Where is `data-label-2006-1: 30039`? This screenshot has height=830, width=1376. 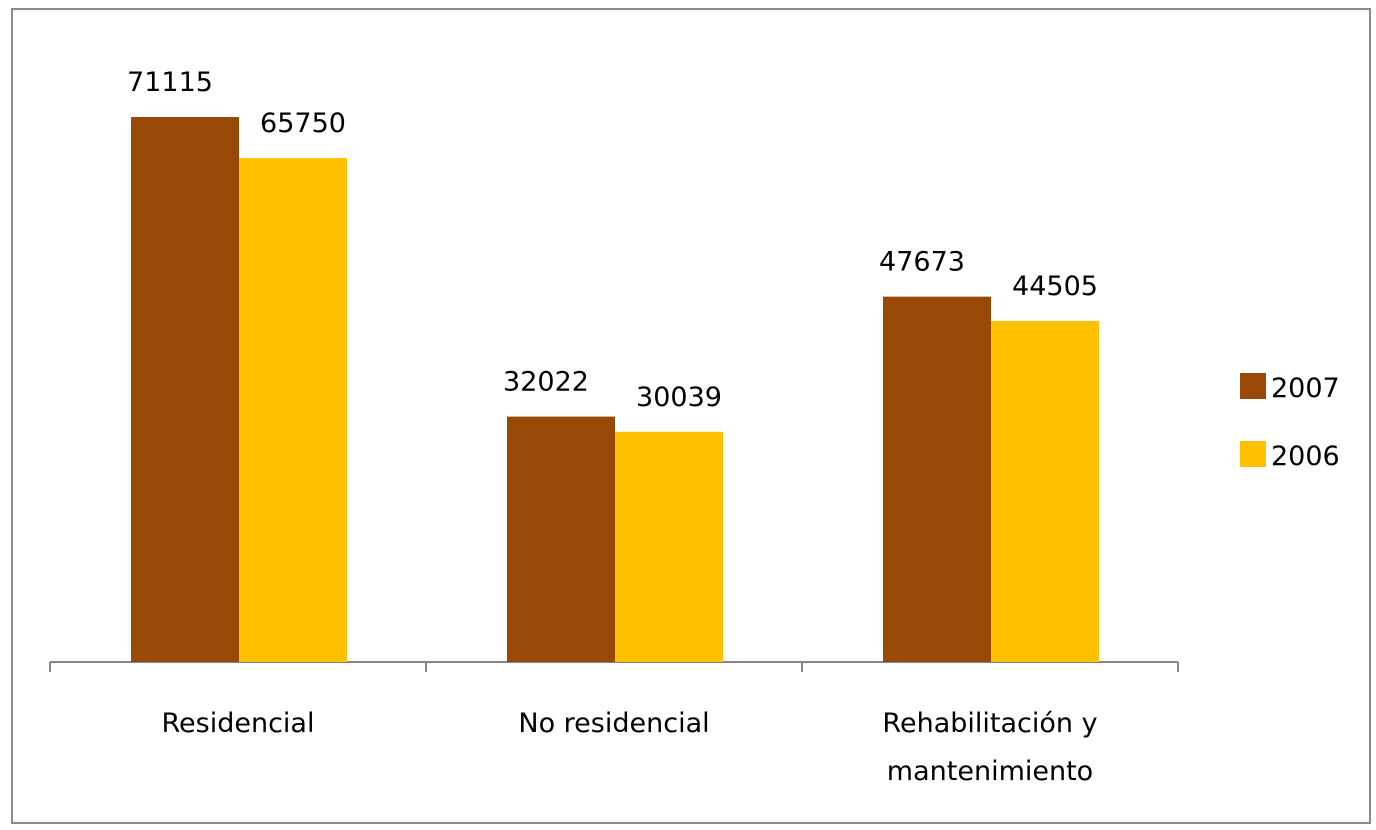
data-label-2006-1: 30039 is located at coordinates (679, 397).